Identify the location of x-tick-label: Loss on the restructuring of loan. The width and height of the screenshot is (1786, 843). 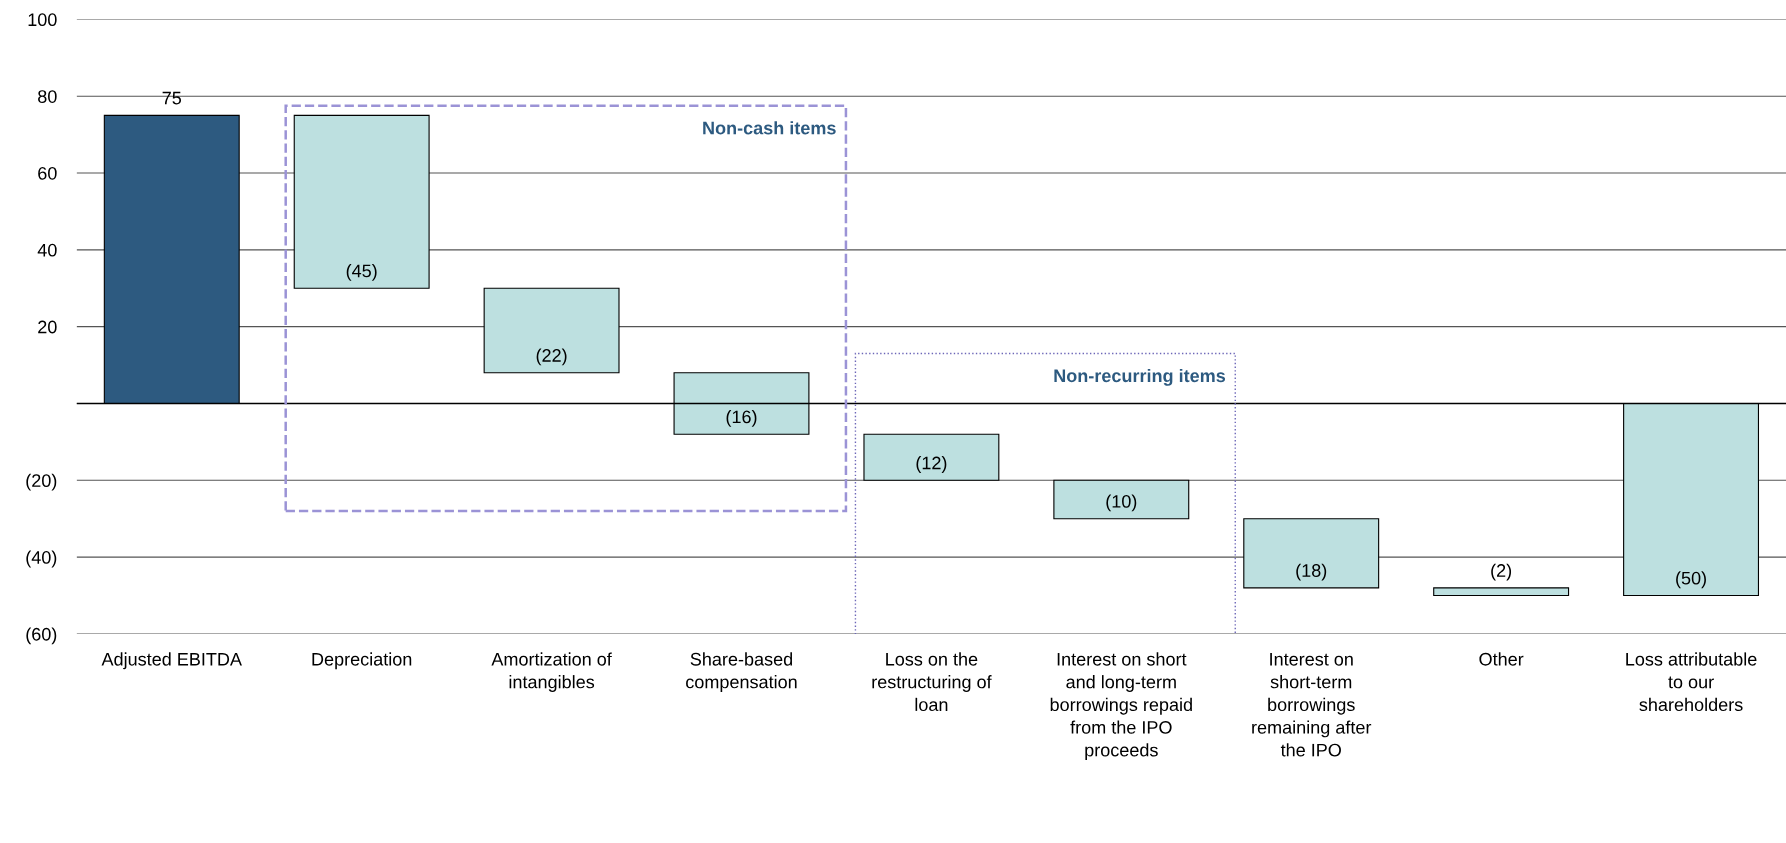
(932, 682).